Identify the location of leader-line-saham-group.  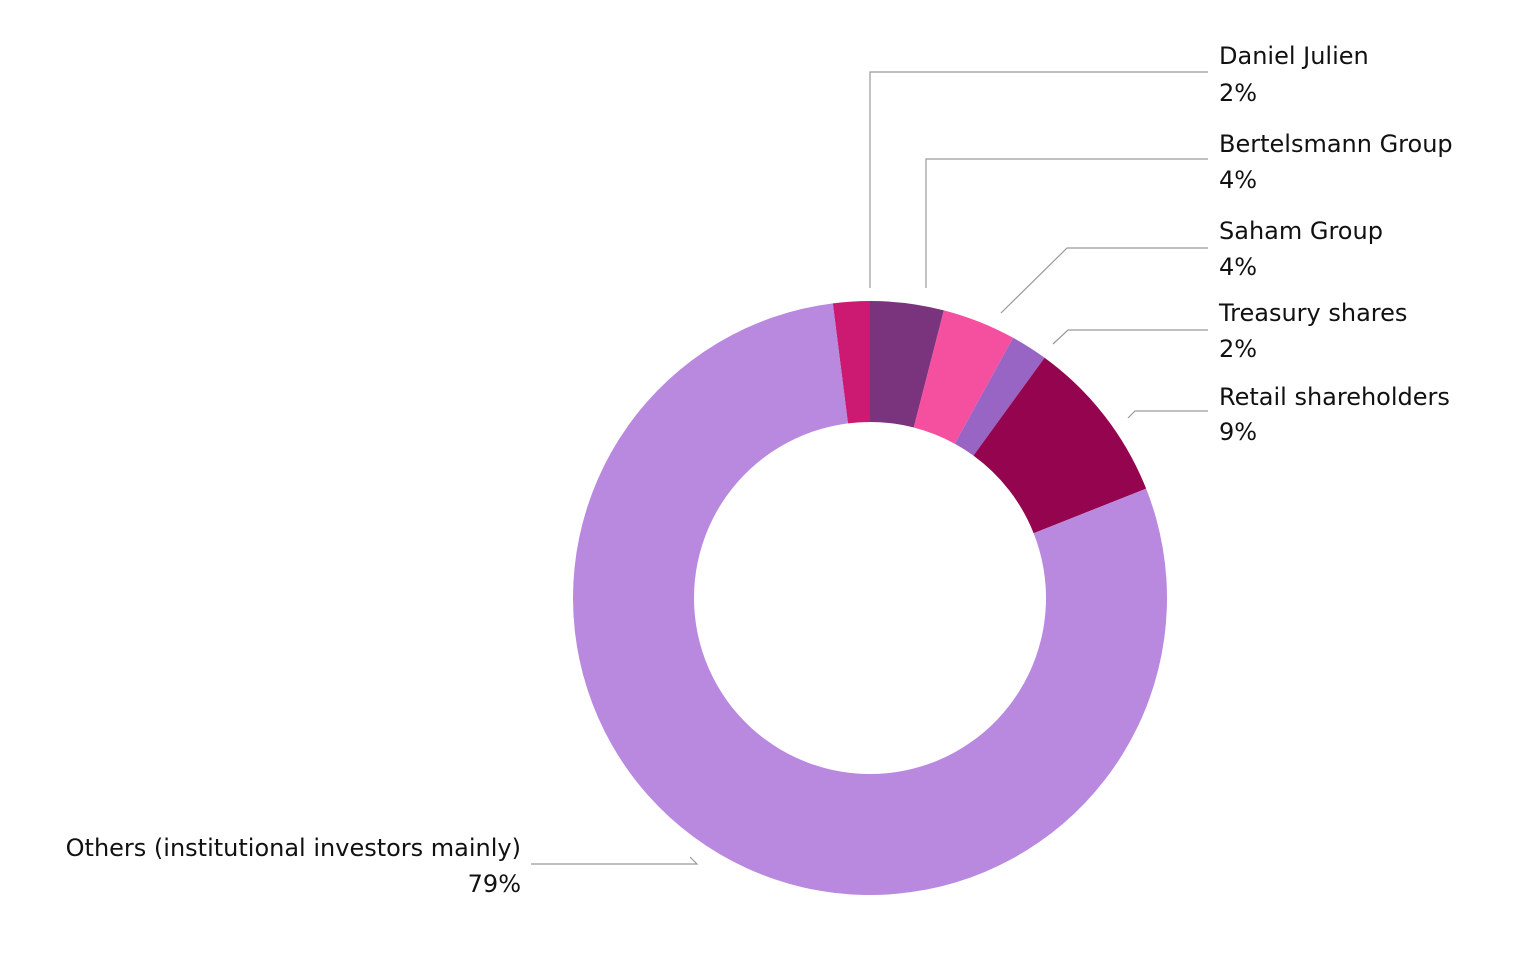
(1104, 280).